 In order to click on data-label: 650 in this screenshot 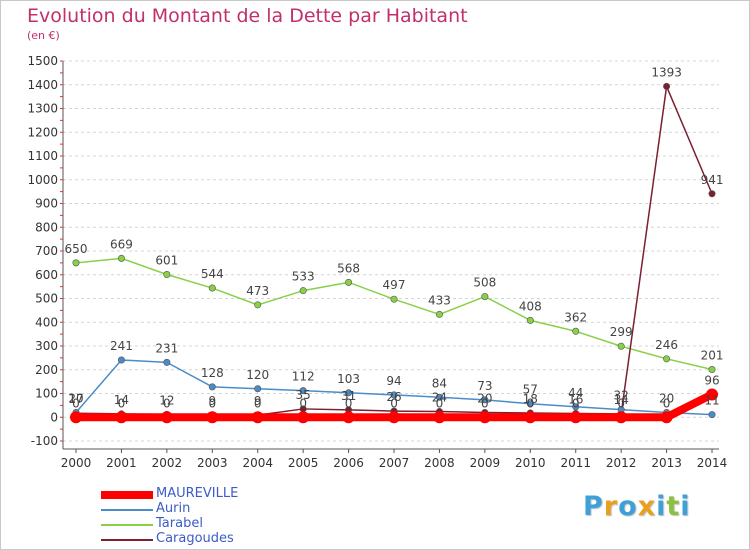, I will do `click(76, 249)`.